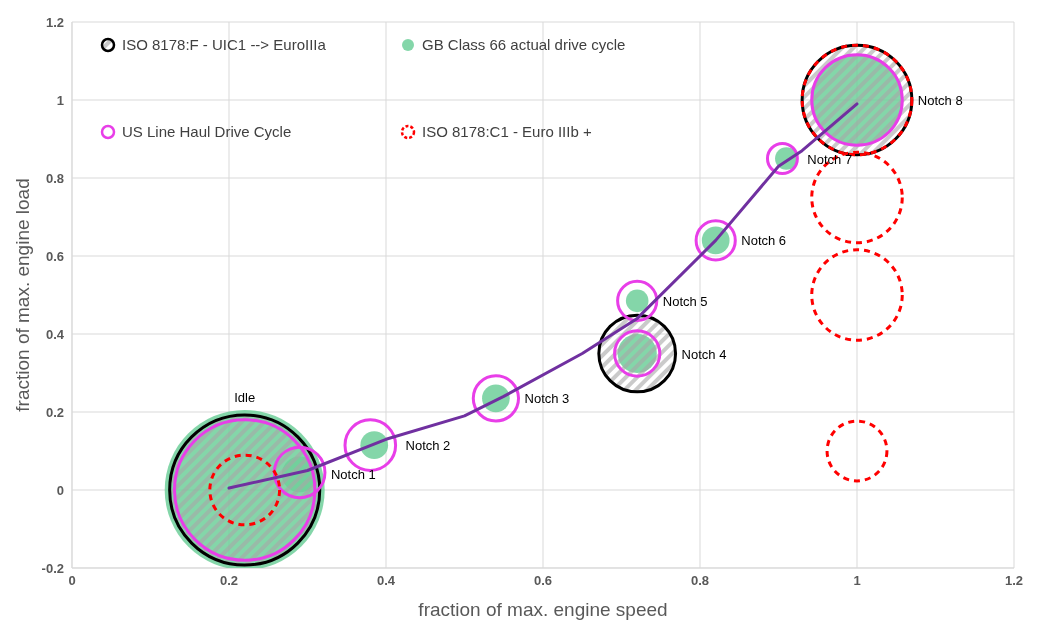  I want to click on legend-label: US Line Haul Drive Cycle, so click(207, 131).